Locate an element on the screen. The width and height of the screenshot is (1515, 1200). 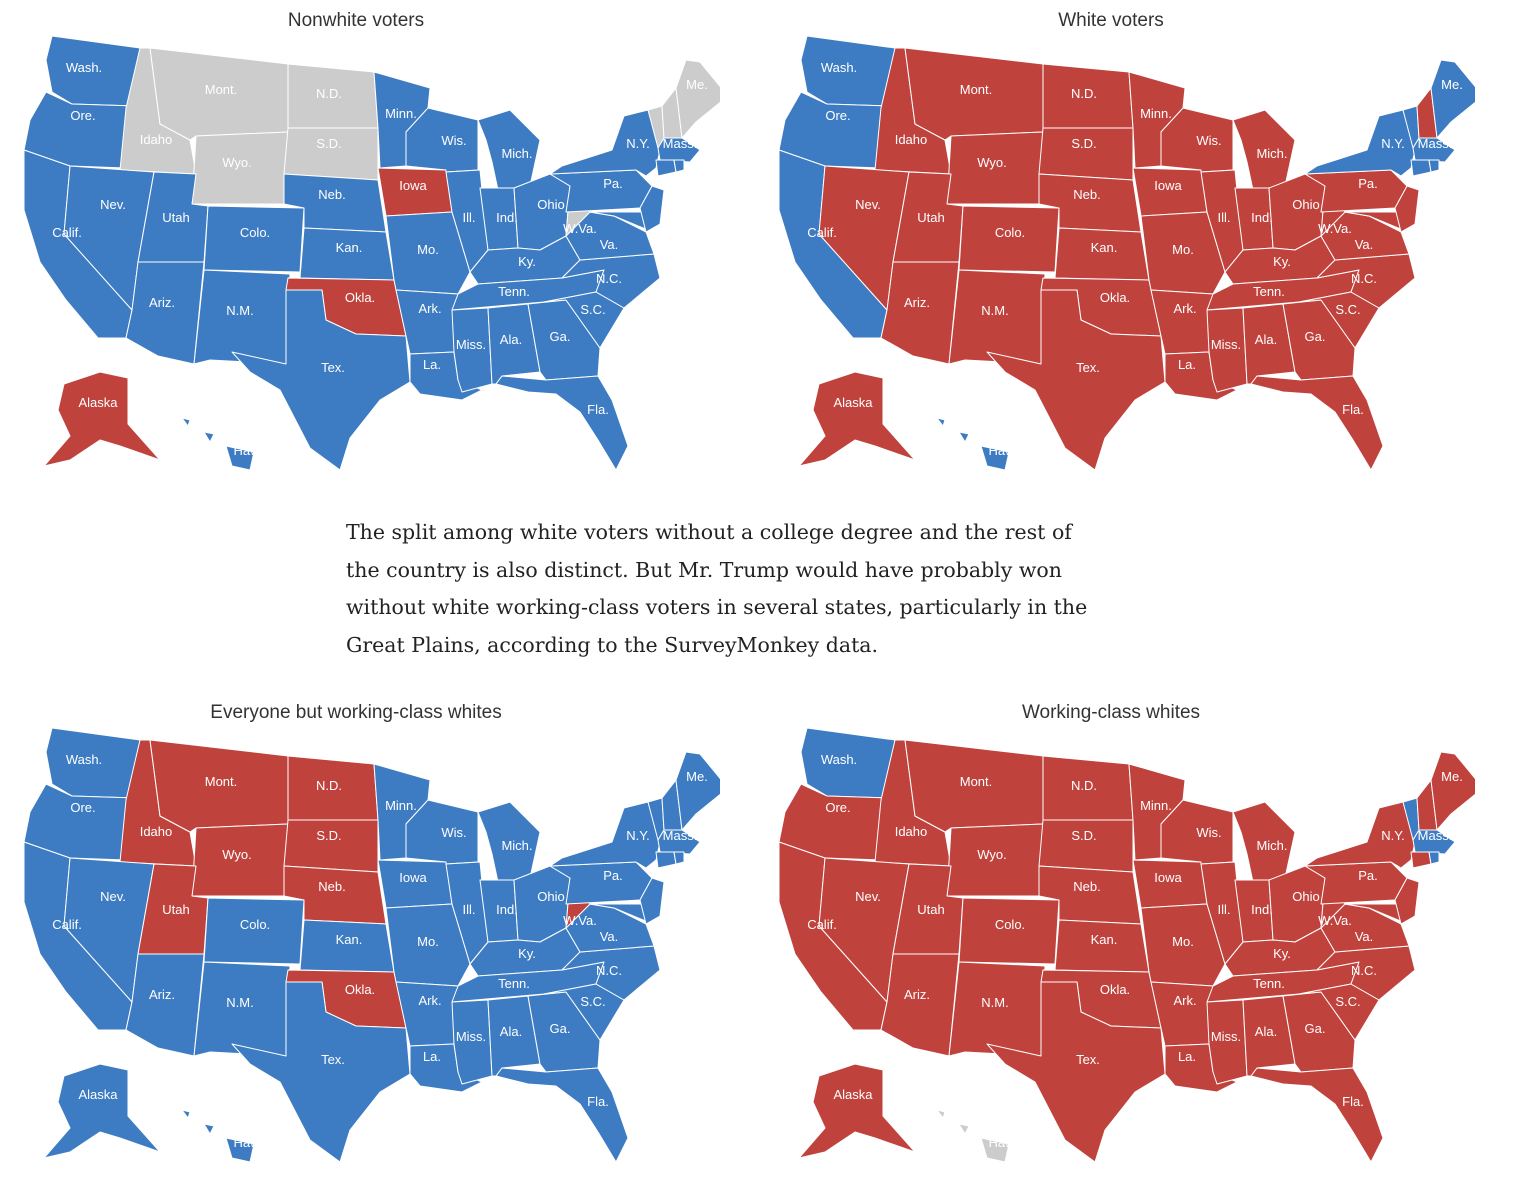
state-hi is located at coordinates (218, 444).